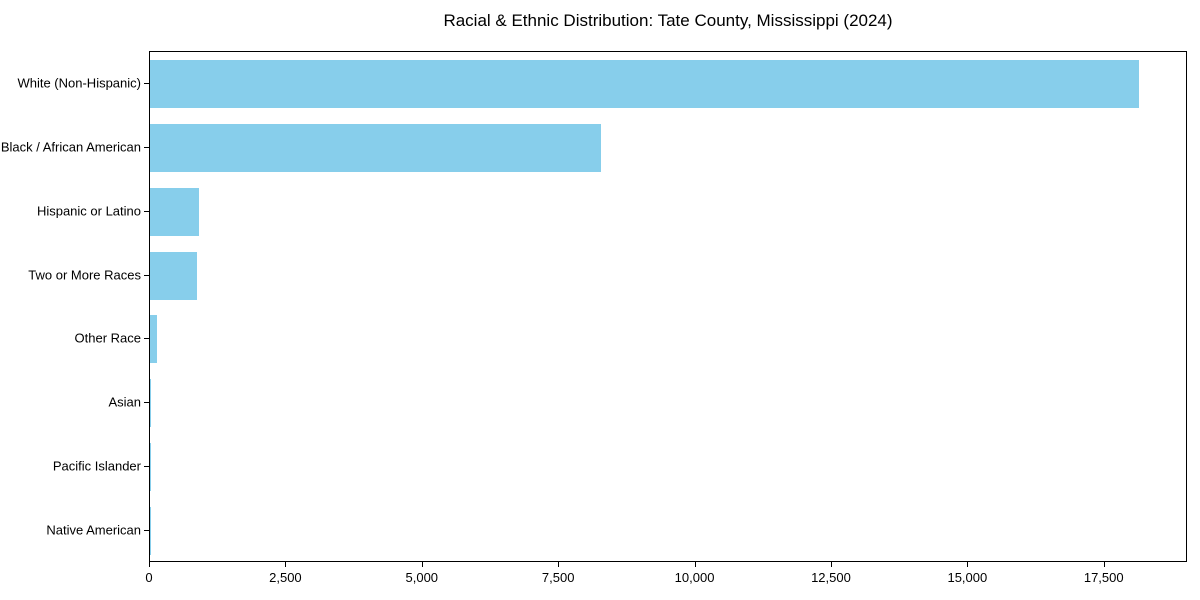 This screenshot has width=1200, height=600. I want to click on y-tick-label: Black / African American, so click(70, 147).